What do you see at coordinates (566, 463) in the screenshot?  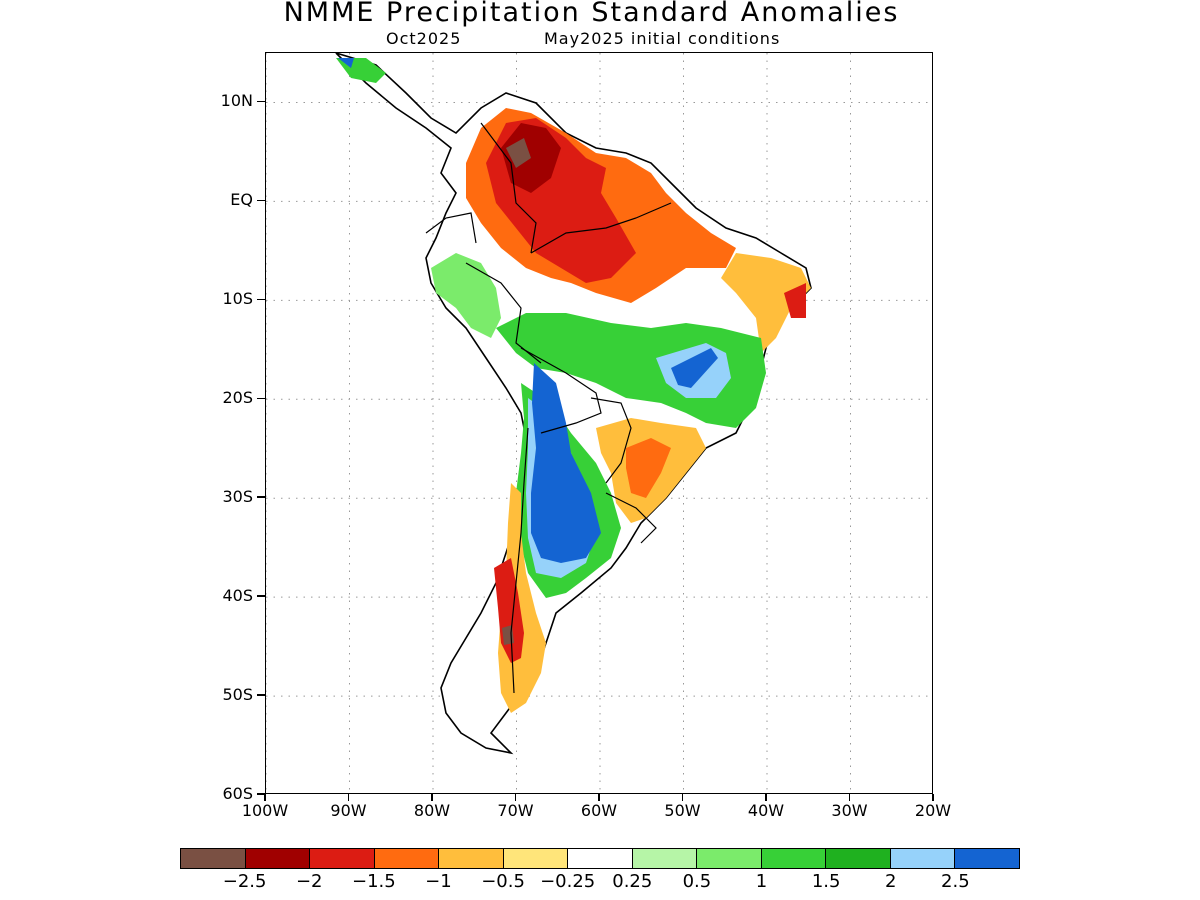 I see `wet-anomaly-argentina-blue` at bounding box center [566, 463].